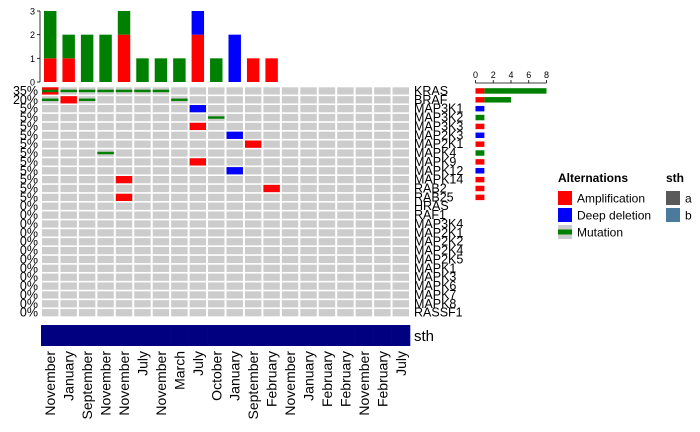 The width and height of the screenshot is (700, 432). What do you see at coordinates (216, 376) in the screenshot?
I see `sample-label: October` at bounding box center [216, 376].